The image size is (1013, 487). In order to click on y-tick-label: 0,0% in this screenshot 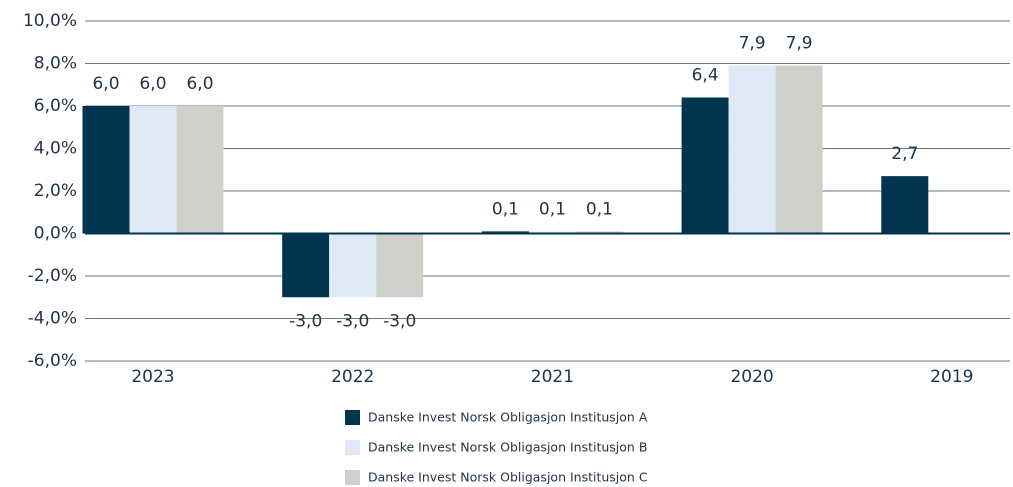, I will do `click(55, 234)`.